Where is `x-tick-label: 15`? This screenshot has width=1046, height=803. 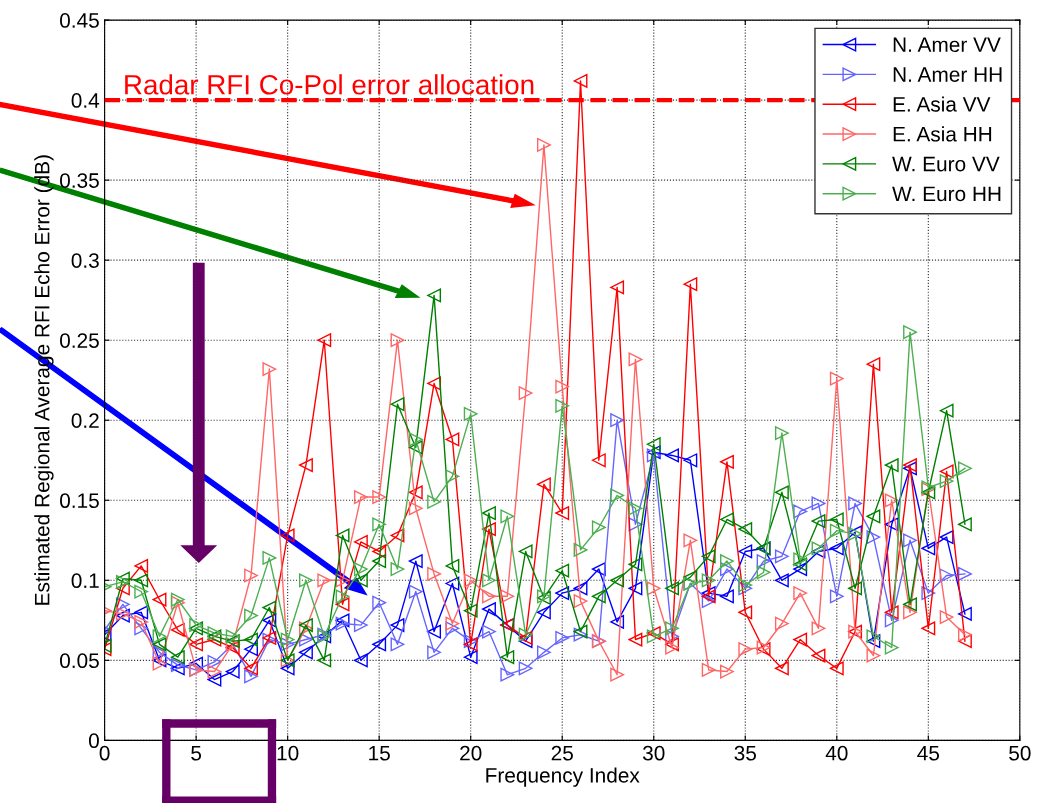
x-tick-label: 15 is located at coordinates (379, 753).